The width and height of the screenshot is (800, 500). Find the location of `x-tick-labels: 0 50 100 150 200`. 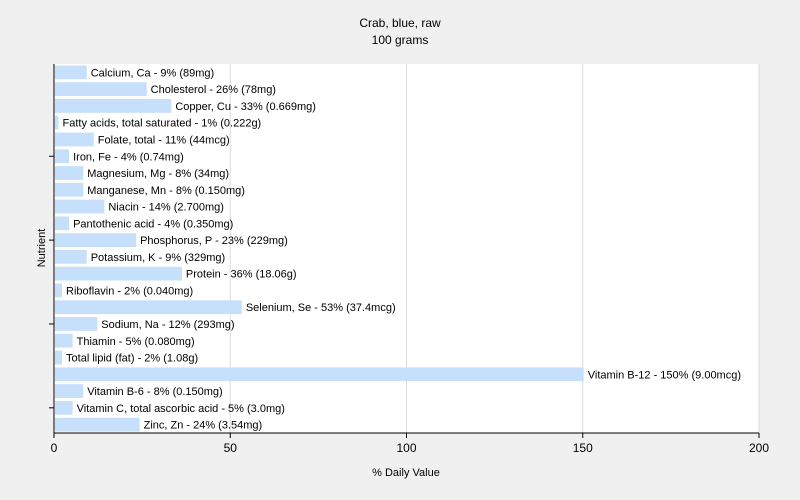

x-tick-labels: 0 50 100 150 200 is located at coordinates (410, 448).